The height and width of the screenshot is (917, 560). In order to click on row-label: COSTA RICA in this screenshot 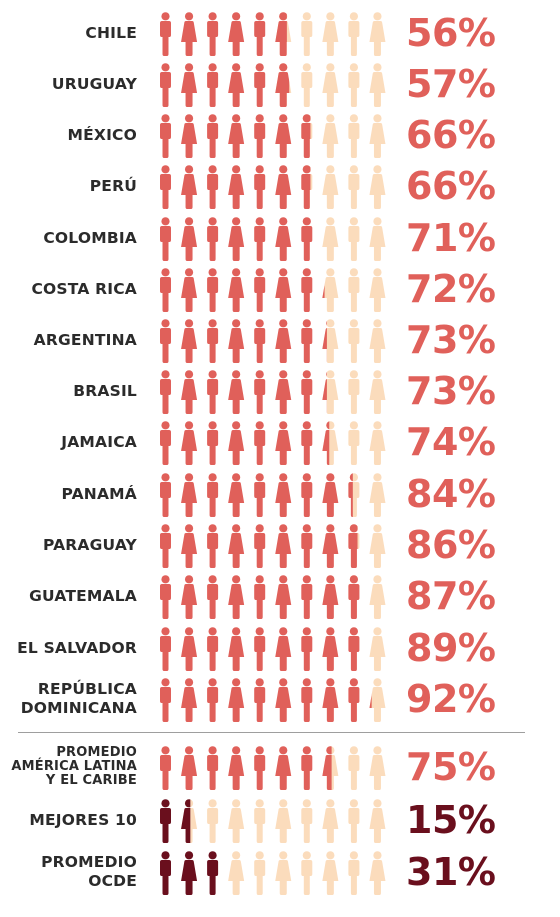, I will do `click(72, 289)`.